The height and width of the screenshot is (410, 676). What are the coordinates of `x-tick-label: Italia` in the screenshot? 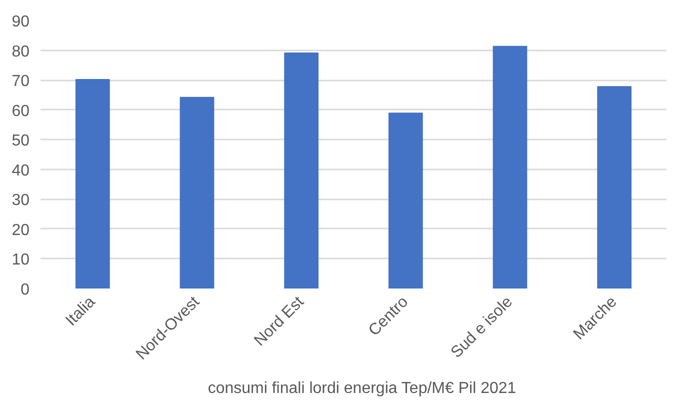 It's located at (80, 311).